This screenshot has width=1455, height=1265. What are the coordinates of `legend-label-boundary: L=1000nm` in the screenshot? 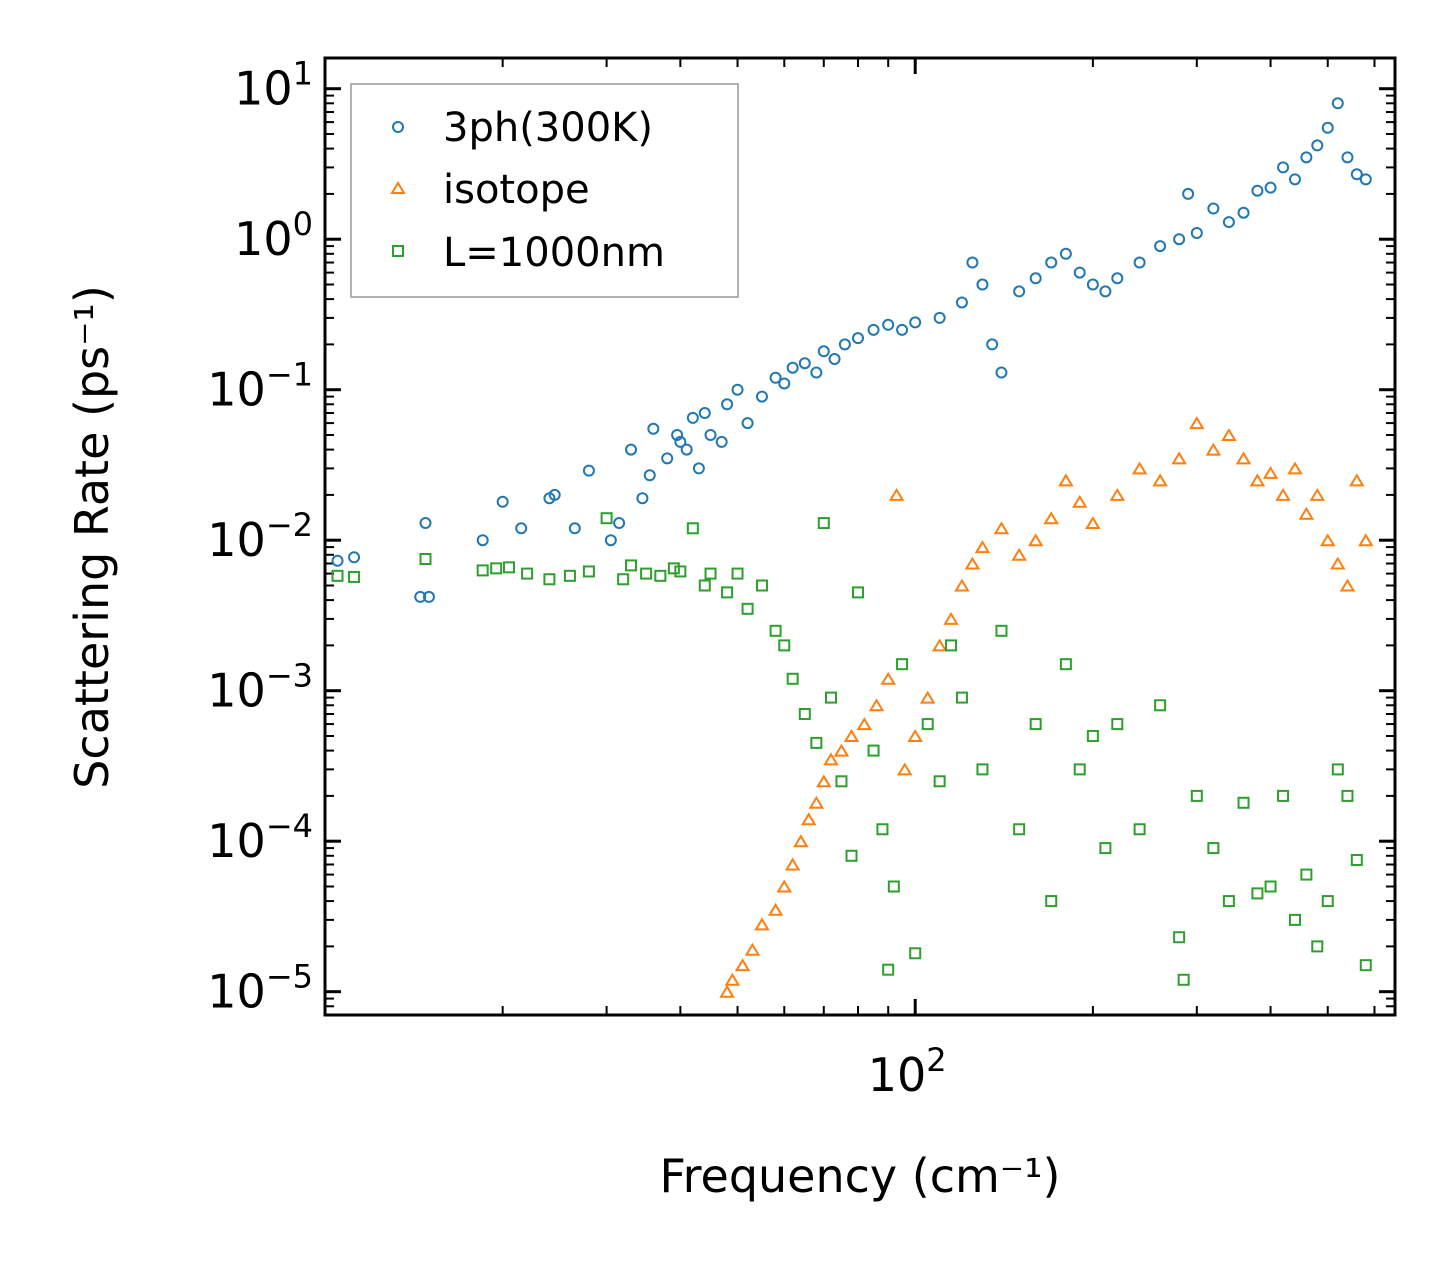 It's located at (554, 253).